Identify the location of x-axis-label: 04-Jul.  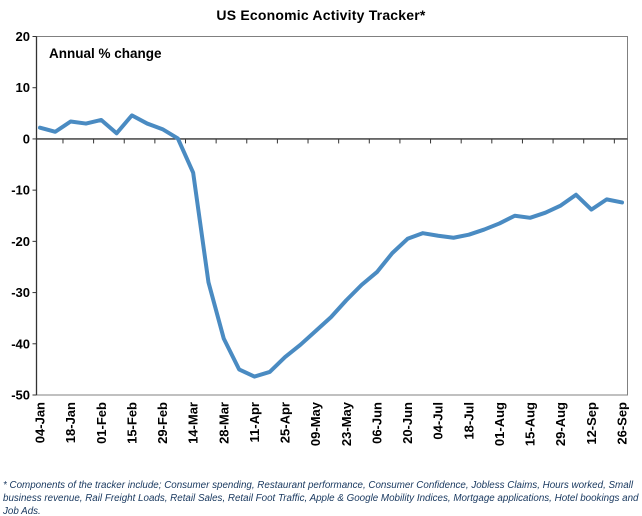
(438, 421).